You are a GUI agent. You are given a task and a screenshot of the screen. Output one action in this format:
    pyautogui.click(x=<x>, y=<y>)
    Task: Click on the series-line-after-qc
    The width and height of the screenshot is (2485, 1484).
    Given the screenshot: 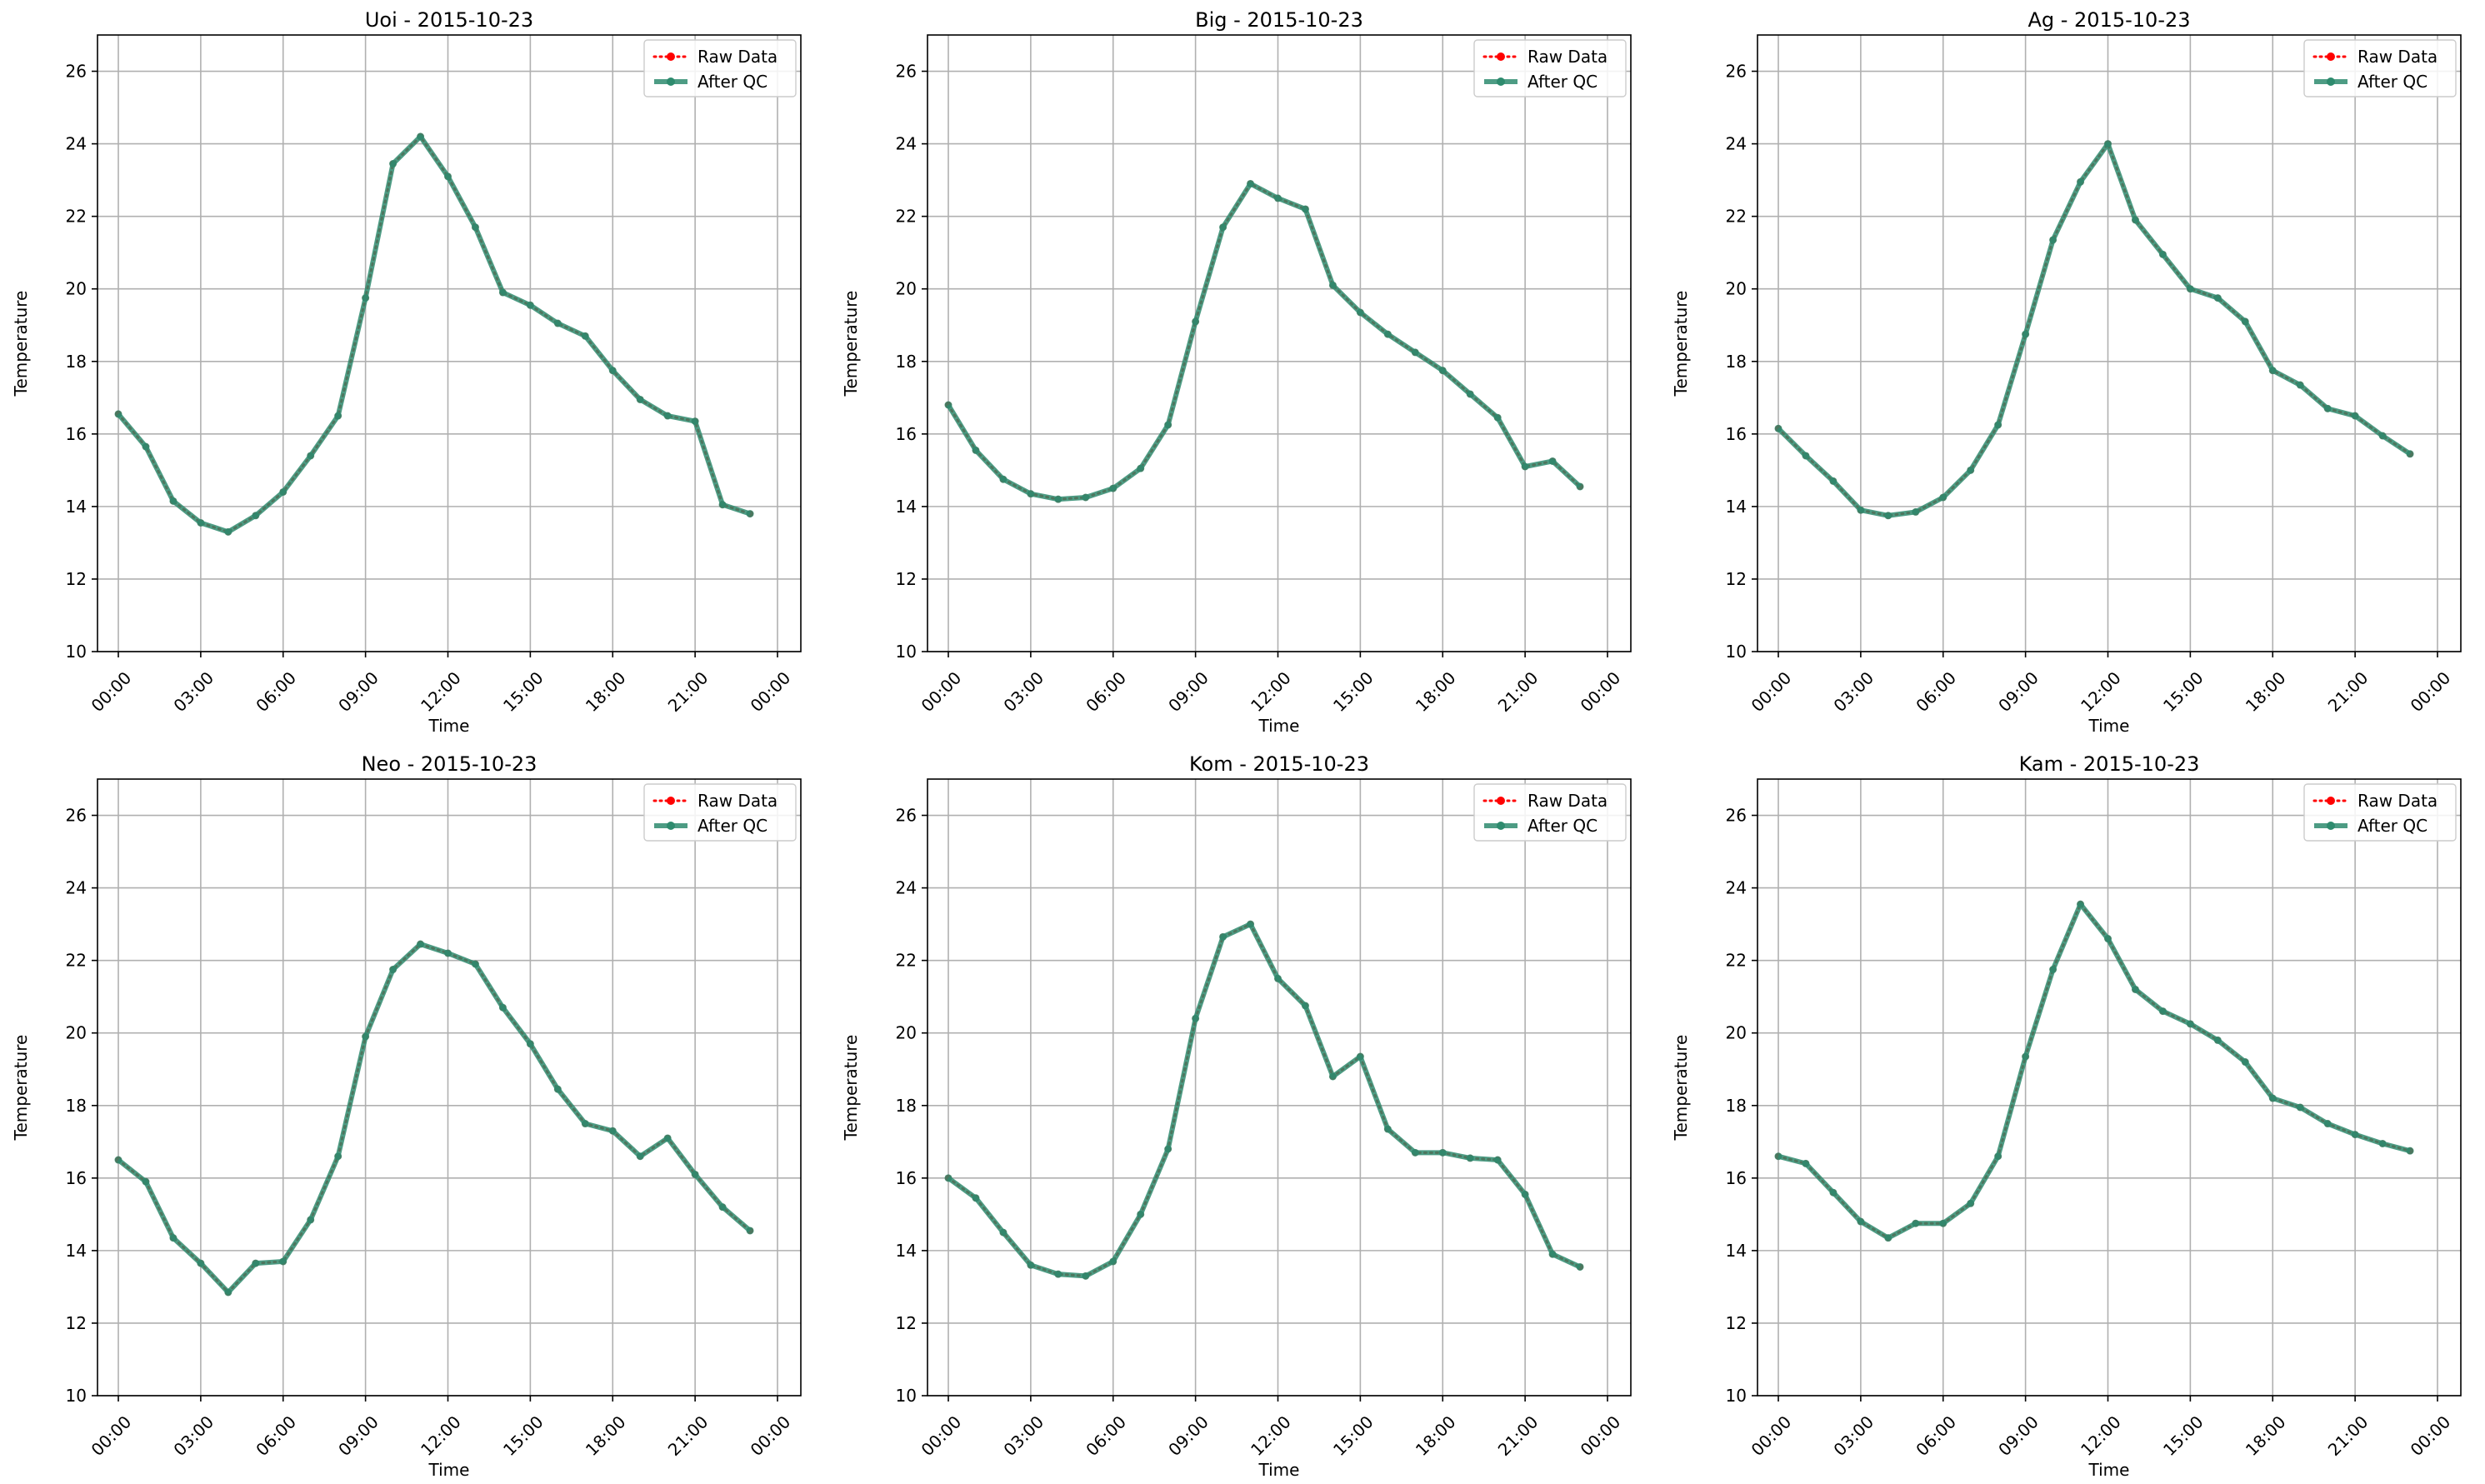 What is the action you would take?
    pyautogui.click(x=2094, y=1071)
    